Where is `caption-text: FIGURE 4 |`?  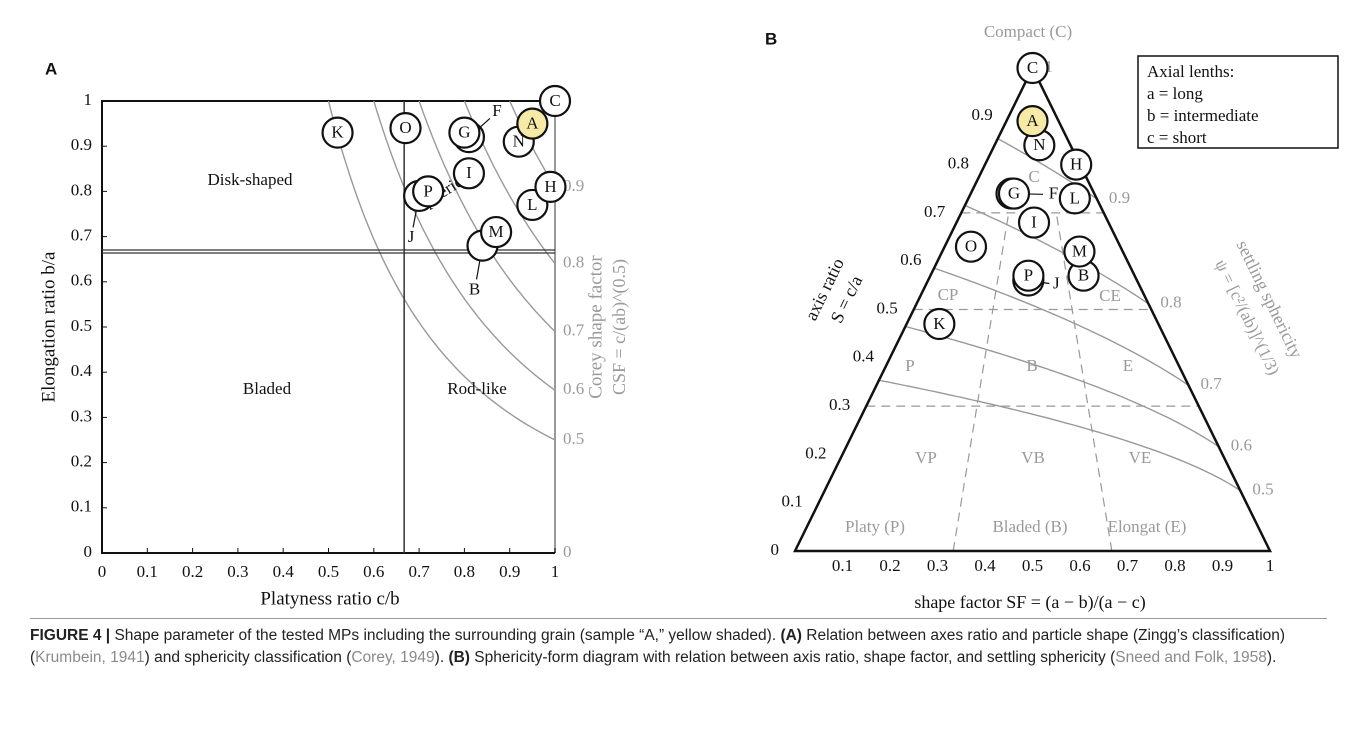
caption-text: FIGURE 4 | is located at coordinates (70, 635).